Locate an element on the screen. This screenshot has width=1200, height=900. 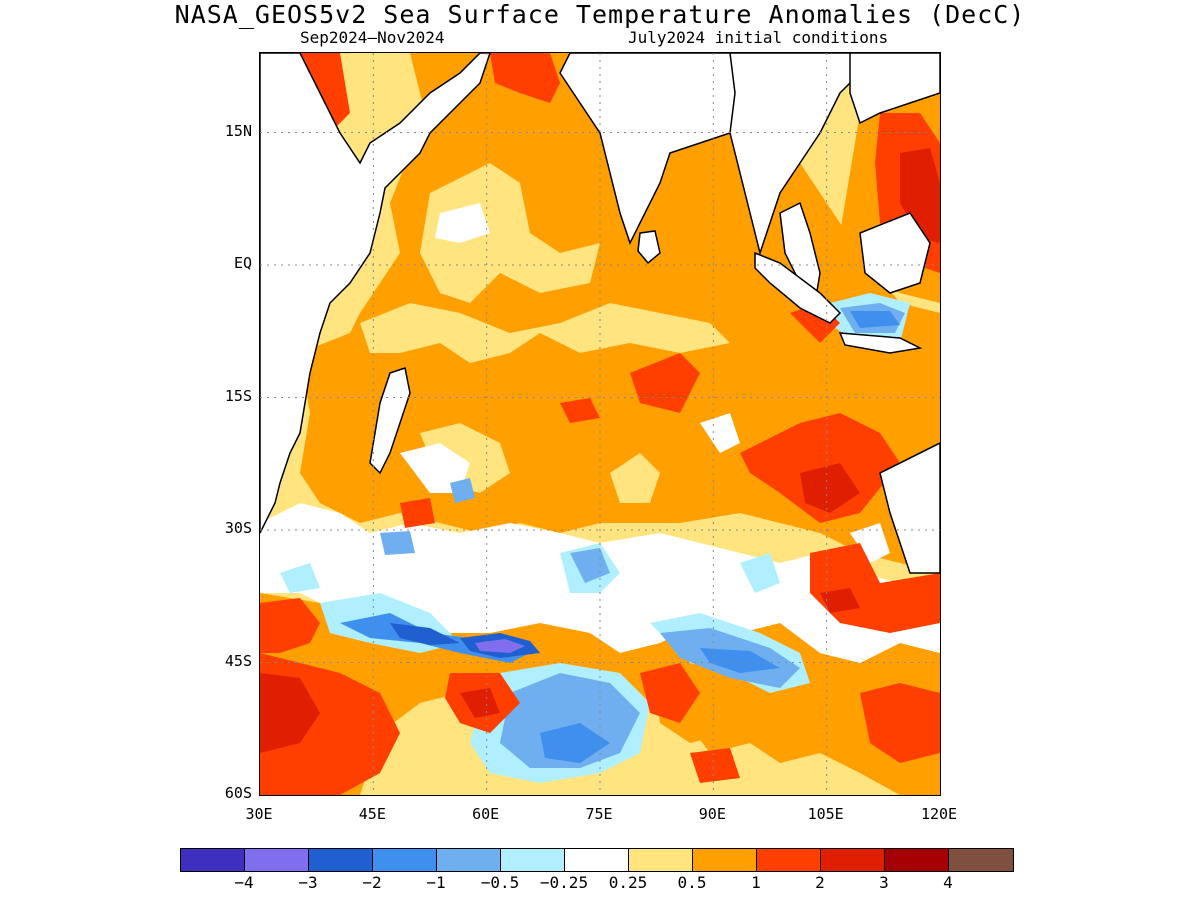
latitude-label: 15S is located at coordinates (238, 395).